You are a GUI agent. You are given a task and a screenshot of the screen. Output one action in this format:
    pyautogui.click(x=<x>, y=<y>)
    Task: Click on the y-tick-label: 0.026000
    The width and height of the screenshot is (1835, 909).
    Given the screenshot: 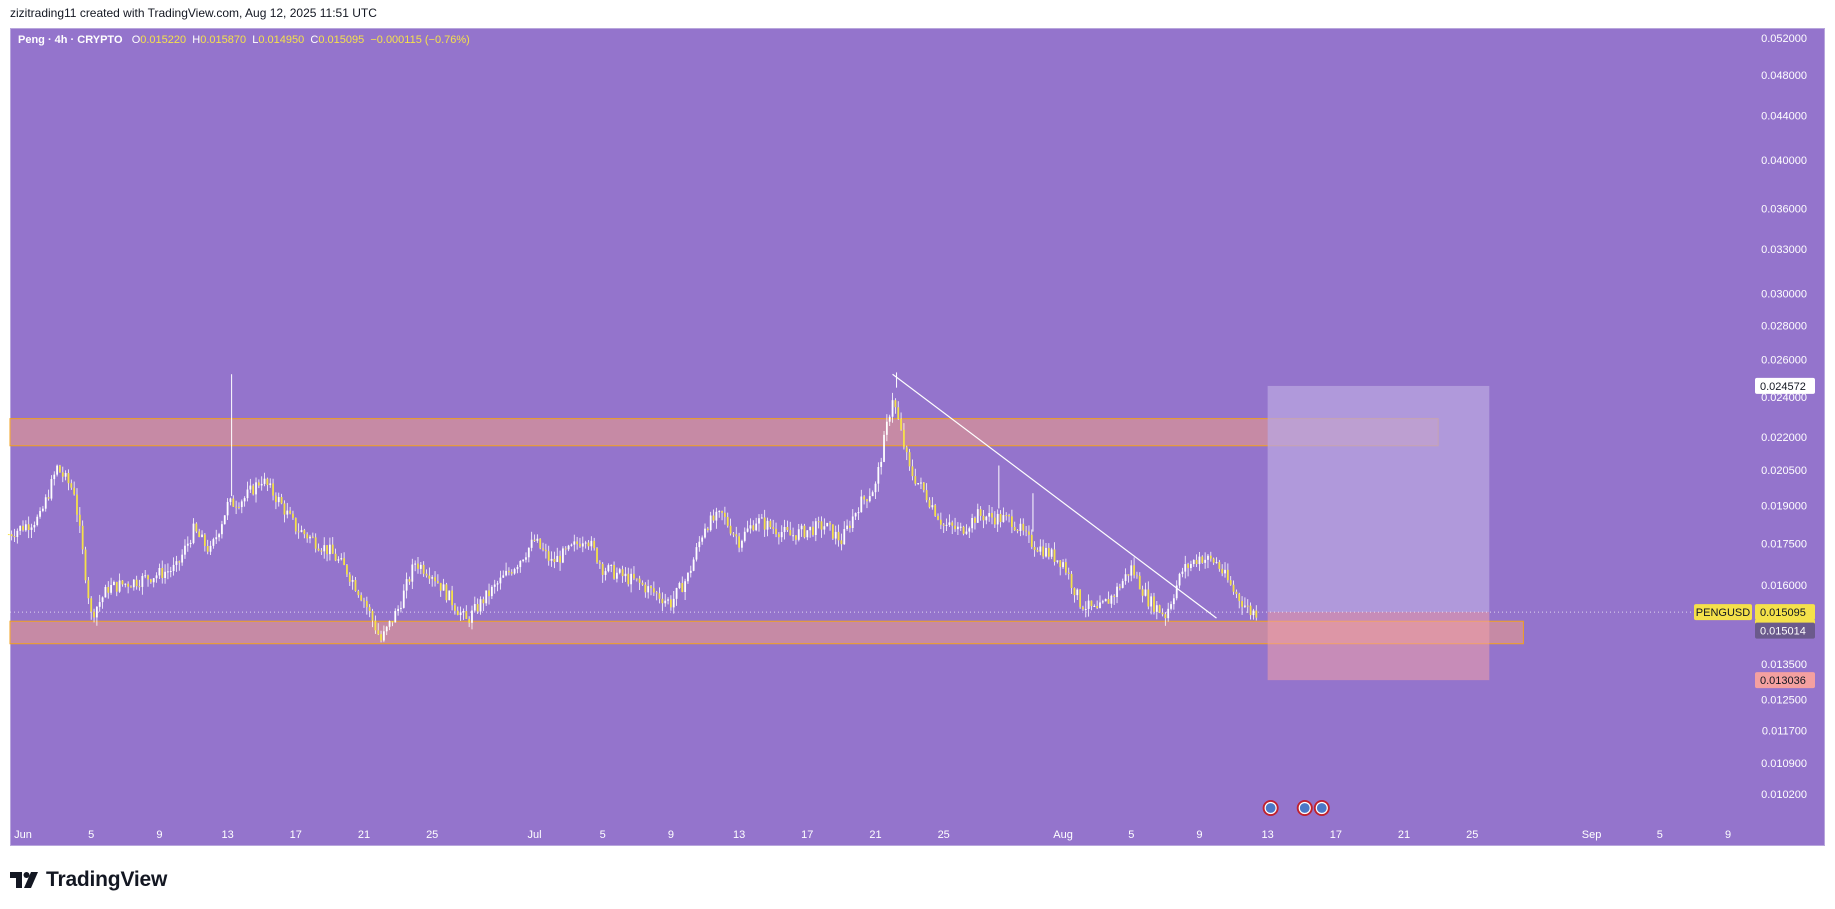 What is the action you would take?
    pyautogui.click(x=1784, y=361)
    